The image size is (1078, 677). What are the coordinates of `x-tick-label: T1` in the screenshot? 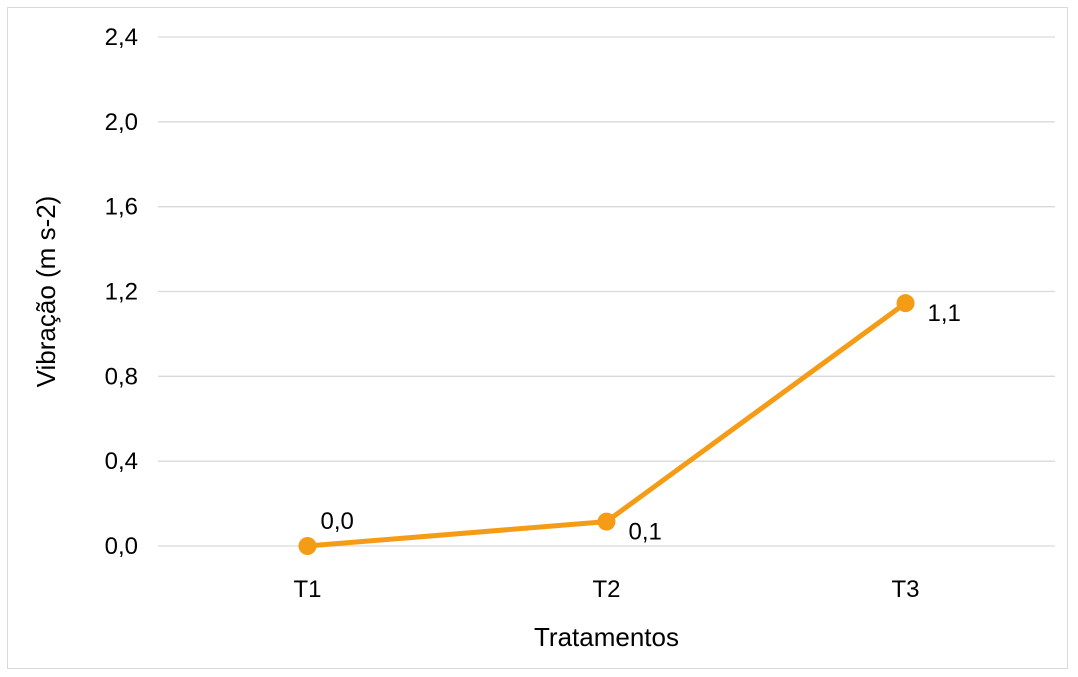 It's located at (307, 589).